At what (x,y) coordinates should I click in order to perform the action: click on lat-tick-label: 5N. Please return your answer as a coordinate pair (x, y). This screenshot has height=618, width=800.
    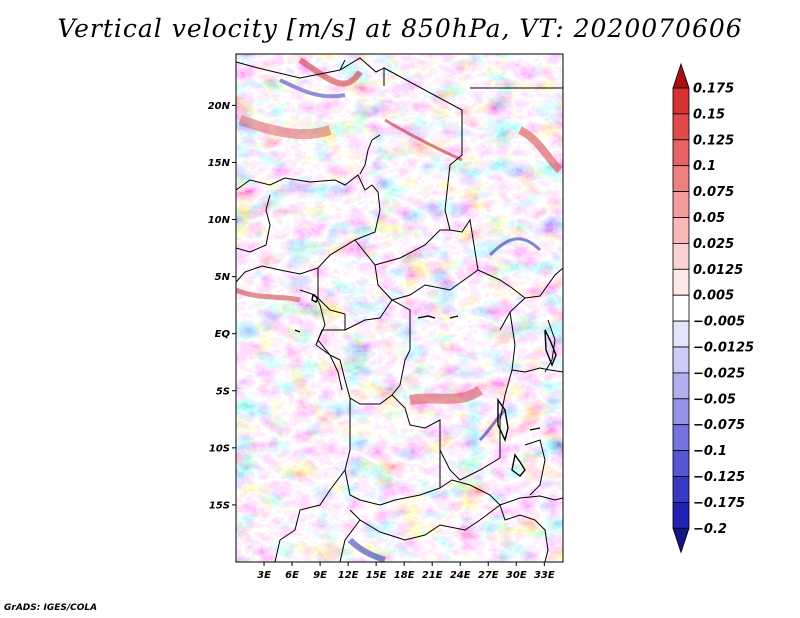
    Looking at the image, I should click on (223, 277).